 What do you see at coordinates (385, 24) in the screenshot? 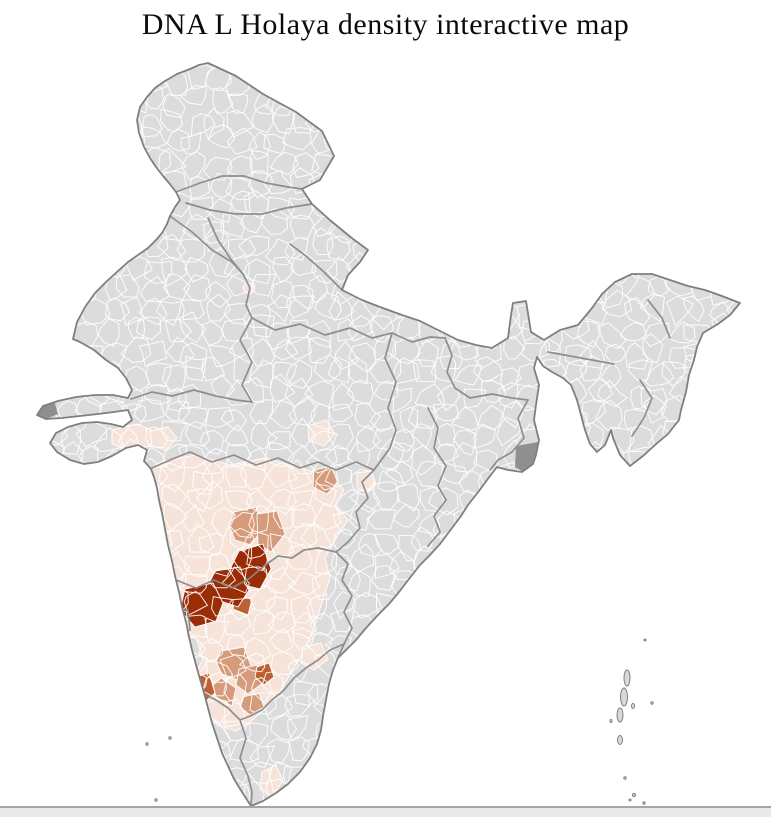
I see `page-title: DNA L Holaya density interactive map` at bounding box center [385, 24].